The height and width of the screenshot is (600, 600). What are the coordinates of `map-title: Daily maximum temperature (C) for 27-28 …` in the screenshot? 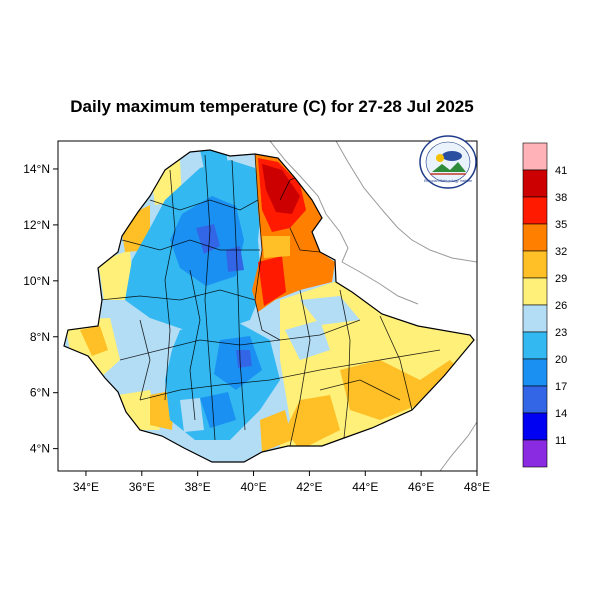 It's located at (271, 106).